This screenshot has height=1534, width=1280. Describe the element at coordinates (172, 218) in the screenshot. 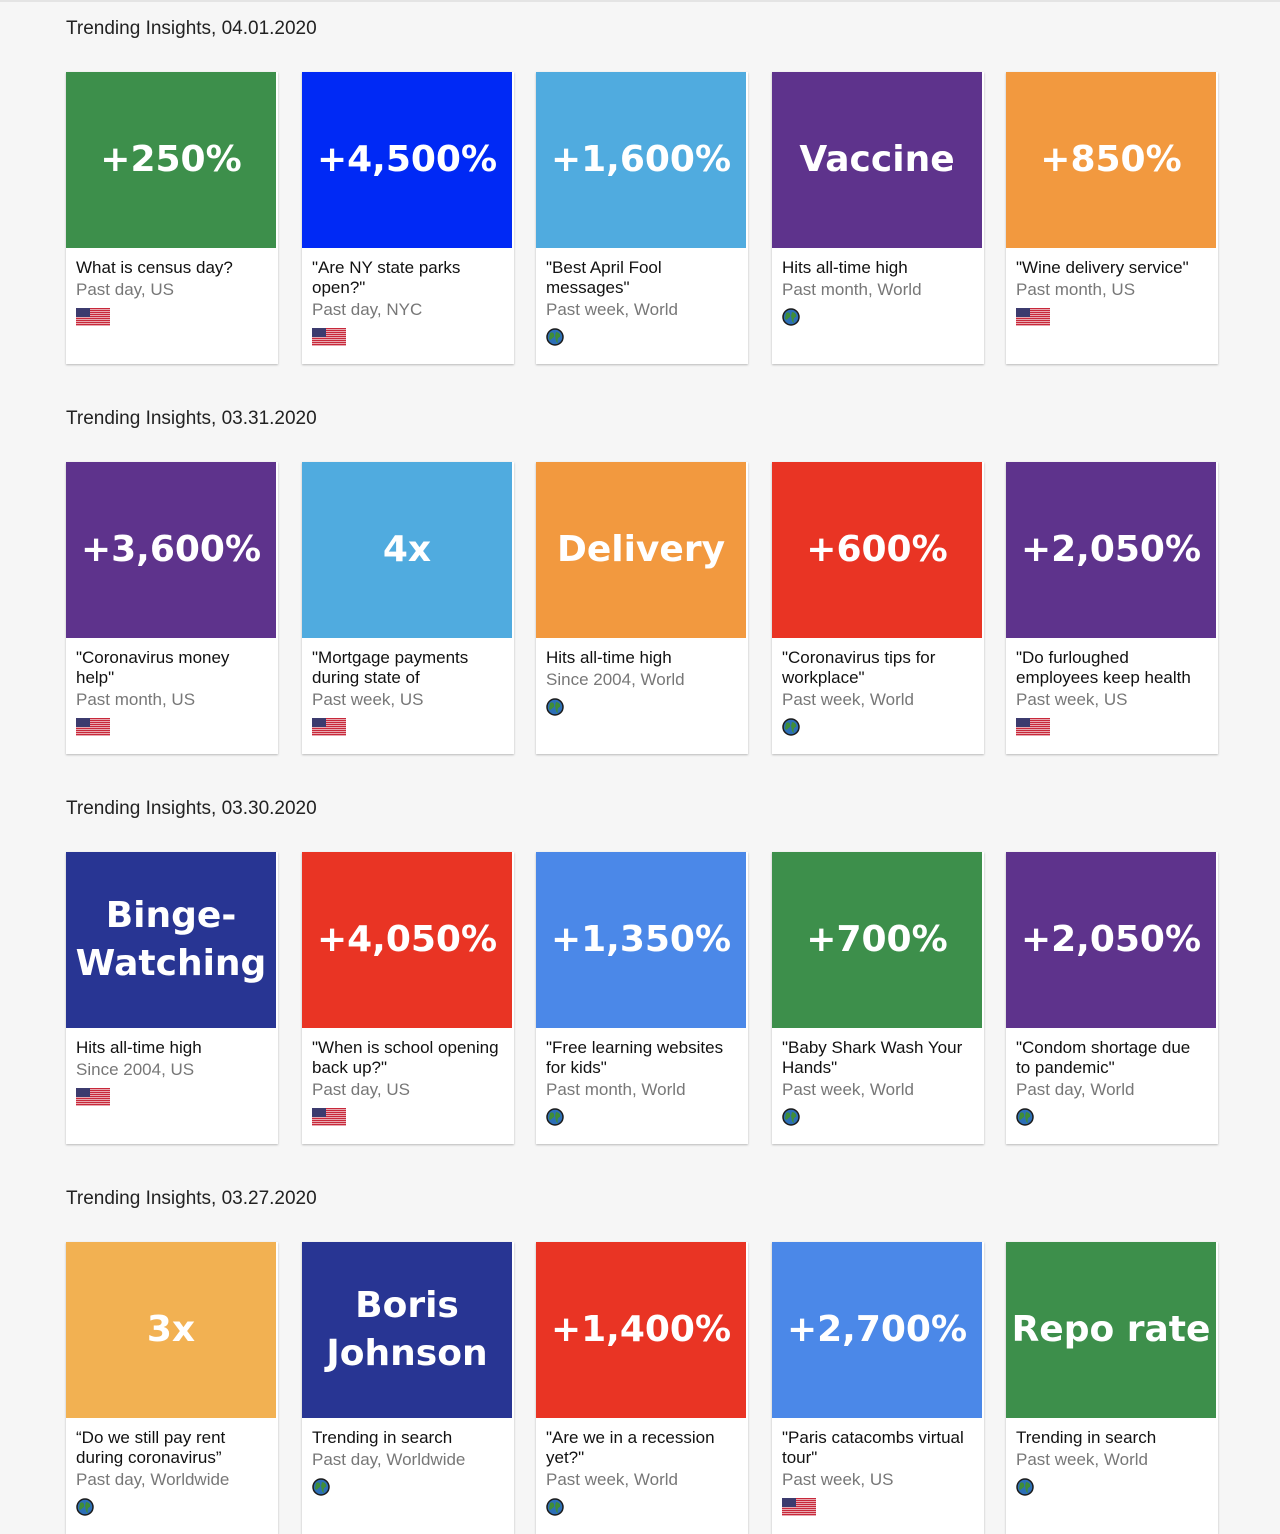

I see `insight-card: +250% What is census day? Past day, US` at that location.